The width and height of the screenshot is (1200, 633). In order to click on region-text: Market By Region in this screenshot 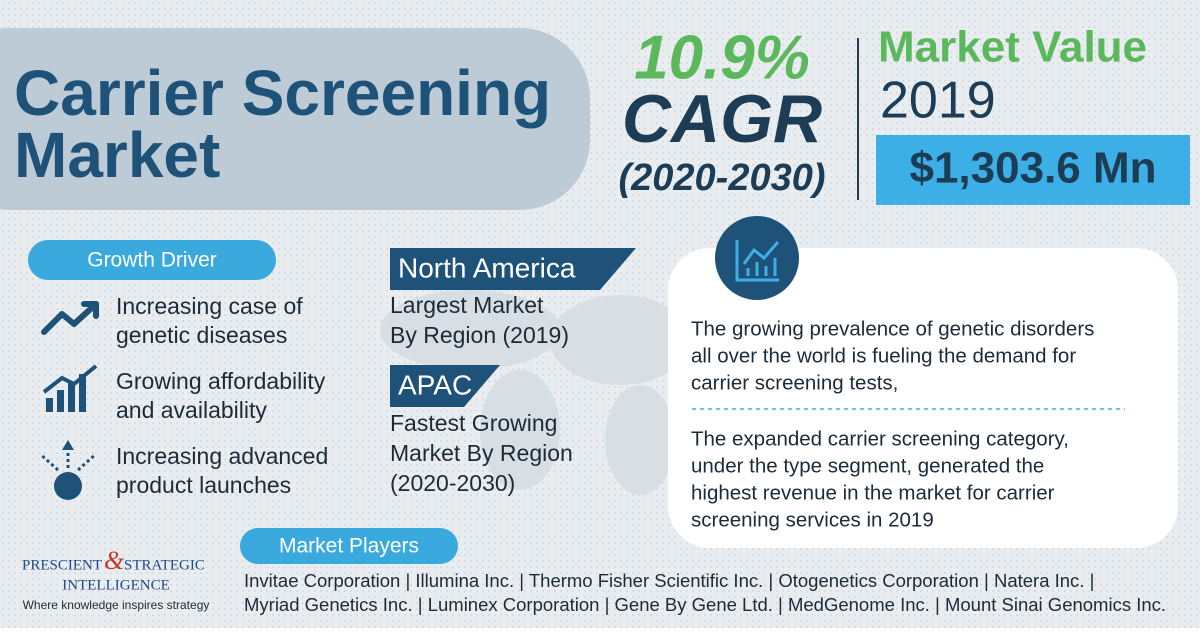, I will do `click(481, 453)`.